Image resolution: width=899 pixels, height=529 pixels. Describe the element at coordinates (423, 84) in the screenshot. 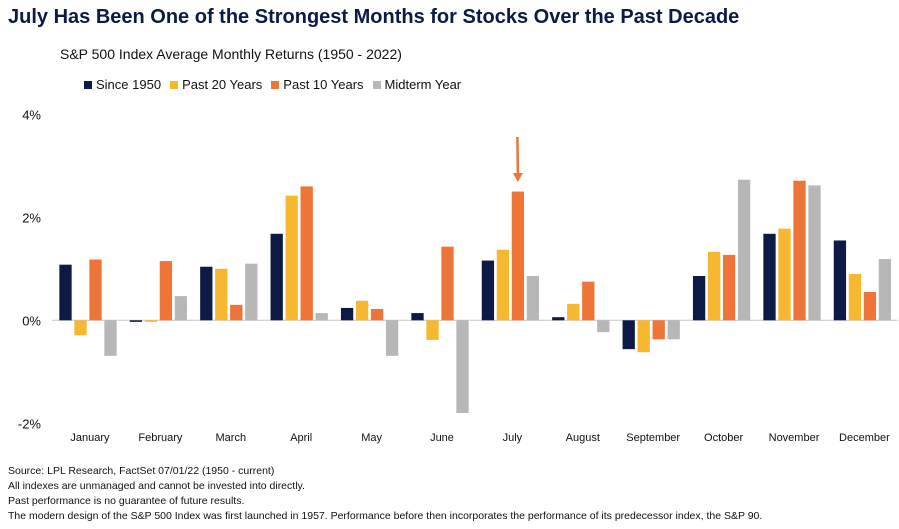

I see `legend-label: Midterm Year` at that location.